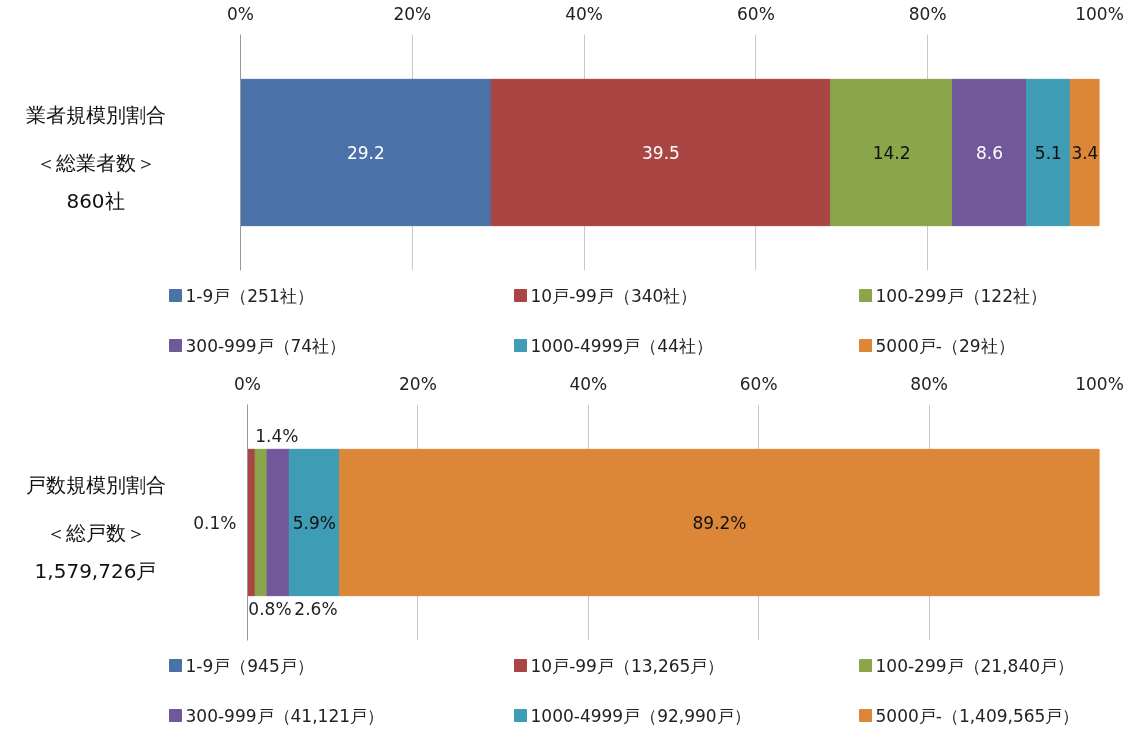 Image resolution: width=1144 pixels, height=750 pixels. Describe the element at coordinates (627, 665) in the screenshot. I see `legend-label: 10戸-99戸（13,265戸）` at that location.